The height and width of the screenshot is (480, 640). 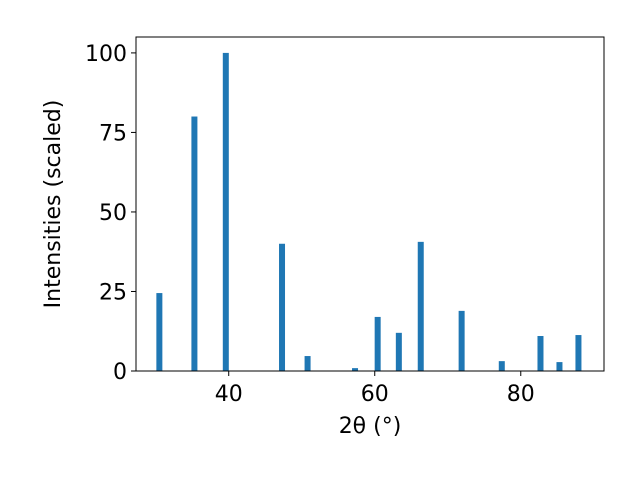 What do you see at coordinates (106, 54) in the screenshot?
I see `y-tick-label: 100` at bounding box center [106, 54].